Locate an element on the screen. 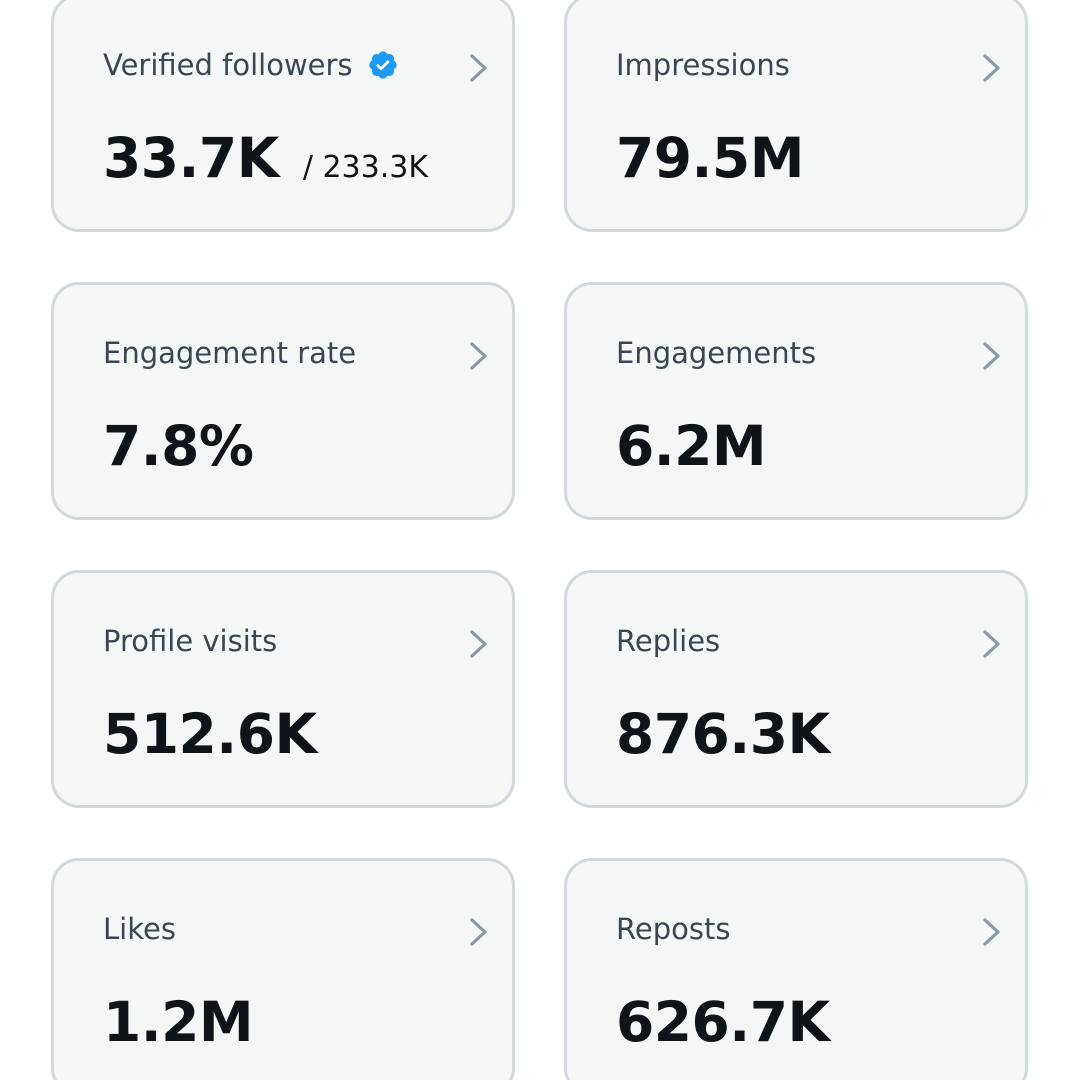 The height and width of the screenshot is (1080, 1080). metric-card-replies: Replies 876.3K is located at coordinates (796, 689).